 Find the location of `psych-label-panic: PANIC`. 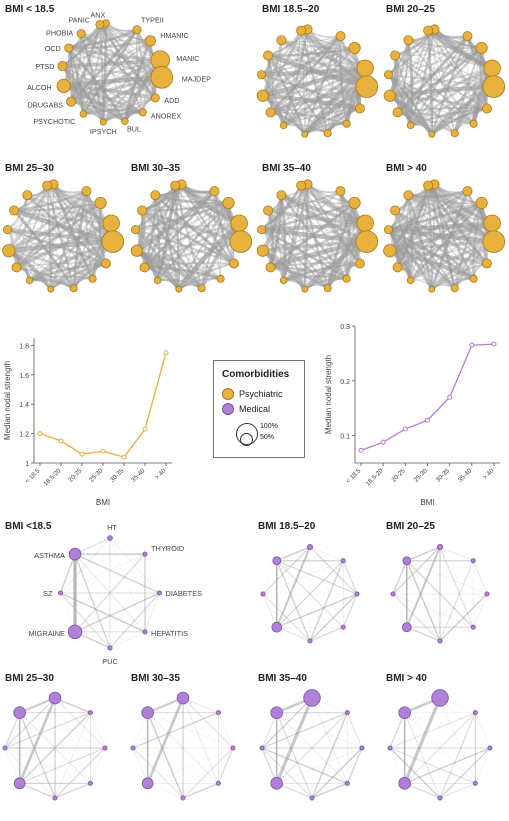

psych-label-panic: PANIC is located at coordinates (78, 19).